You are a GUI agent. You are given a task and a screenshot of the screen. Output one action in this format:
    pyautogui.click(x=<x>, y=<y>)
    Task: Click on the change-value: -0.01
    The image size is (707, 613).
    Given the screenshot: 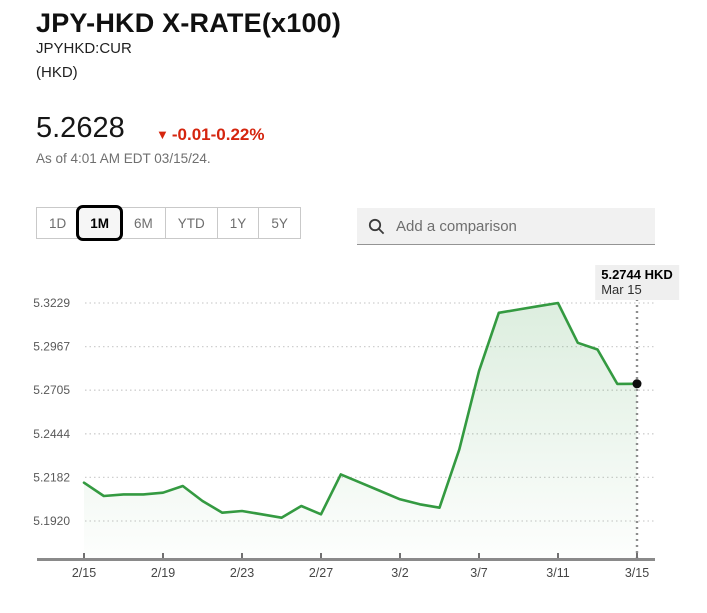 What is the action you would take?
    pyautogui.click(x=191, y=134)
    